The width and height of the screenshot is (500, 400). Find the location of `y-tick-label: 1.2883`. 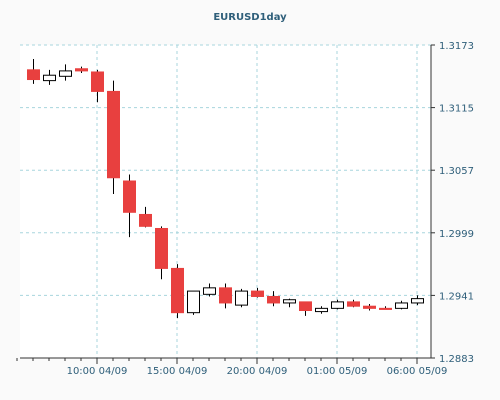

y-tick-label: 1.2883 is located at coordinates (456, 359).